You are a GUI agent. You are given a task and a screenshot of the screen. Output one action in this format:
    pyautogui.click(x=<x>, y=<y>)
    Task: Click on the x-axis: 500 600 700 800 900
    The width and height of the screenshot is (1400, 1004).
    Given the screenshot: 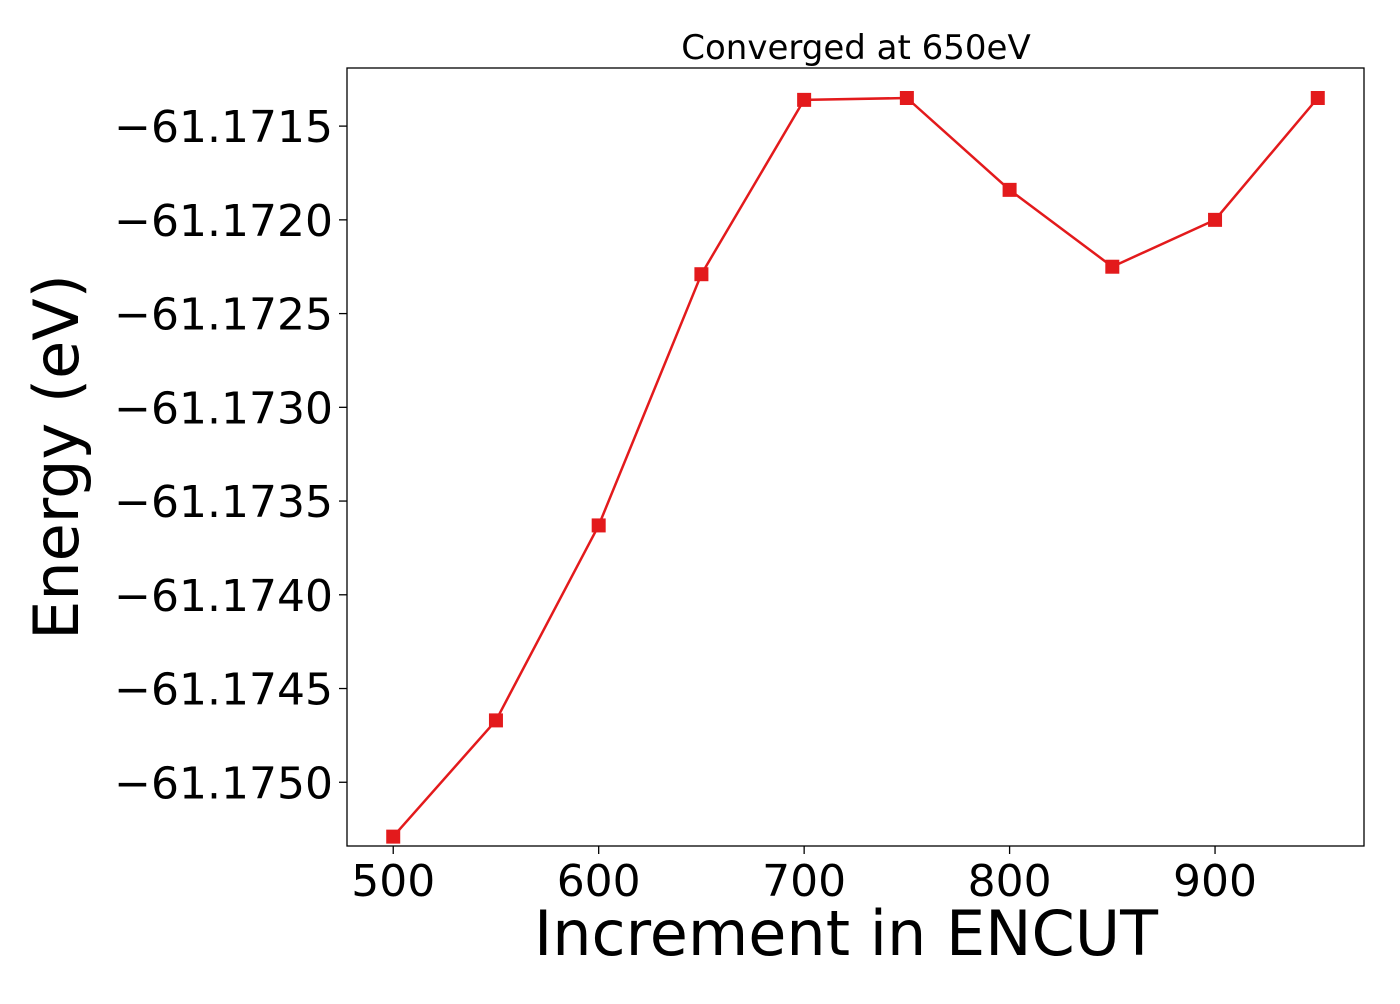 What is the action you would take?
    pyautogui.click(x=804, y=876)
    